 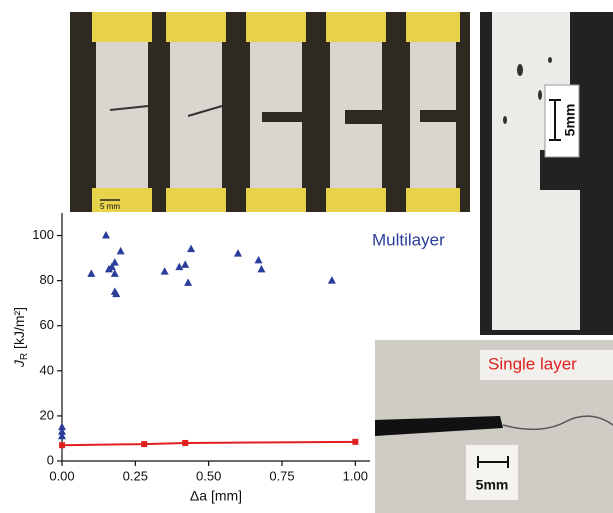 I want to click on y-label-symbol: J, so click(x=19, y=363).